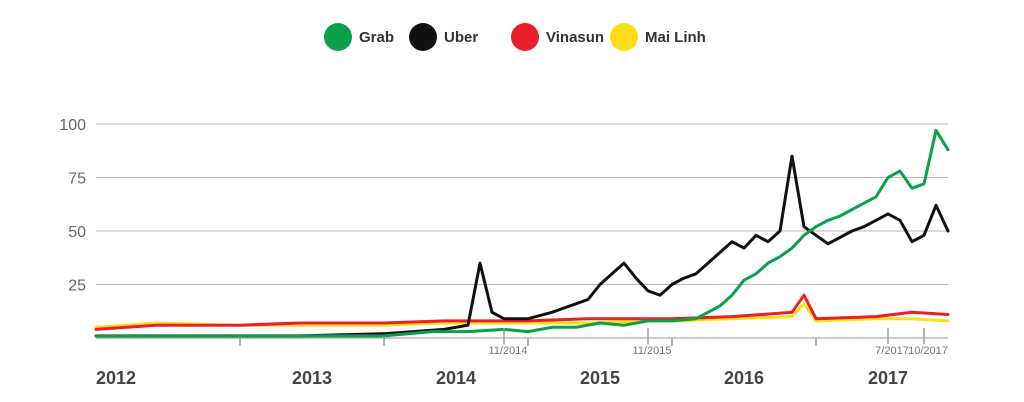  Describe the element at coordinates (72, 125) in the screenshot. I see `y-tick-label-100: 100` at that location.